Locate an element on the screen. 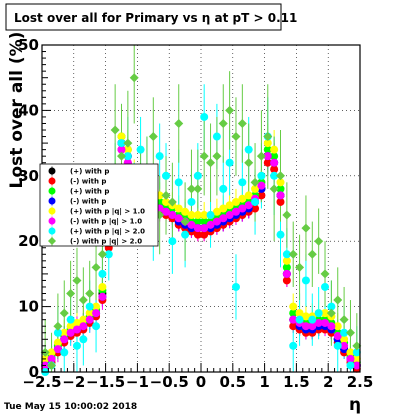 The width and height of the screenshot is (400, 418). legend-label: (-) with p |q| > 1.0 is located at coordinates (106, 222).